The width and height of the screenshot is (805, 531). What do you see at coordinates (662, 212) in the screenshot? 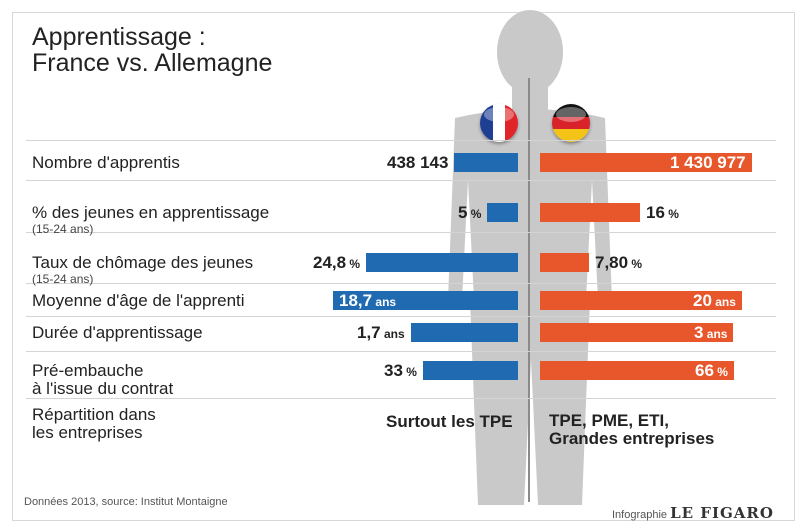
I see `germany-value-label: 16 %` at bounding box center [662, 212].